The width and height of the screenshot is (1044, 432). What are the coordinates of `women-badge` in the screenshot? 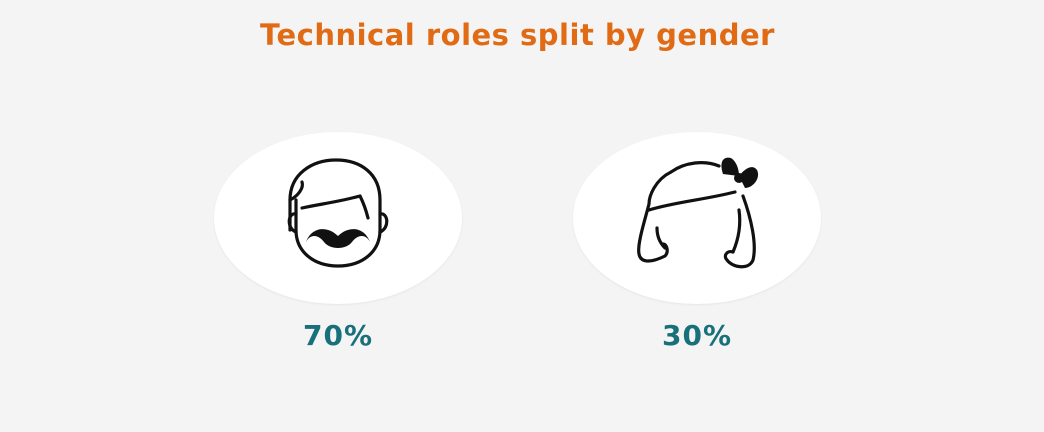 It's located at (697, 218).